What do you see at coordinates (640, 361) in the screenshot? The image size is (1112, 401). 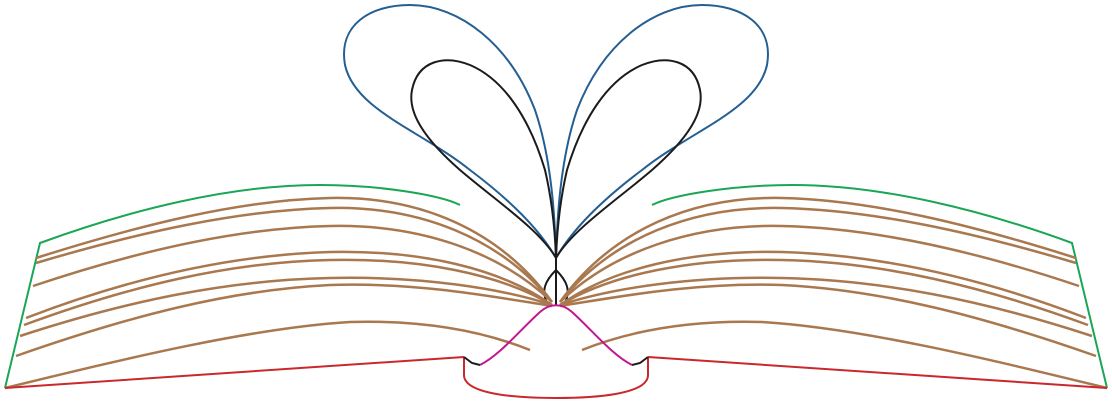 I see `right-notch` at bounding box center [640, 361].